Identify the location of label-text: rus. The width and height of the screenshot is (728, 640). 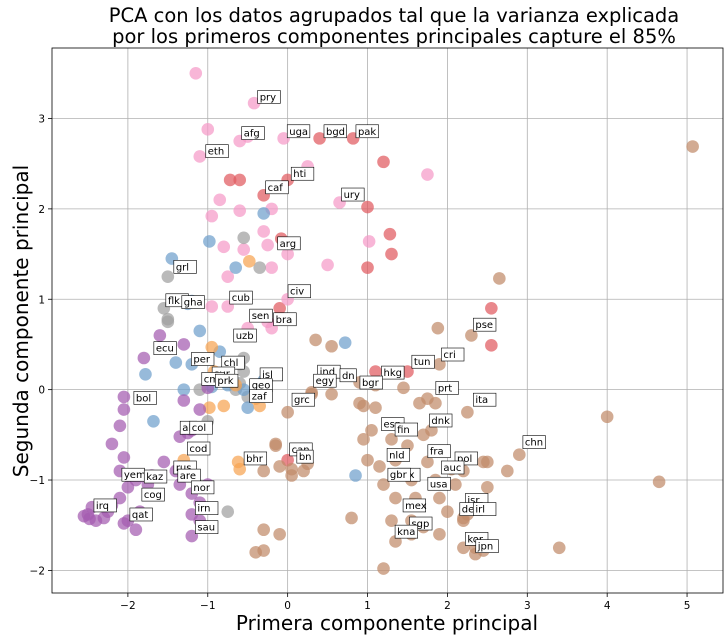
(184, 468).